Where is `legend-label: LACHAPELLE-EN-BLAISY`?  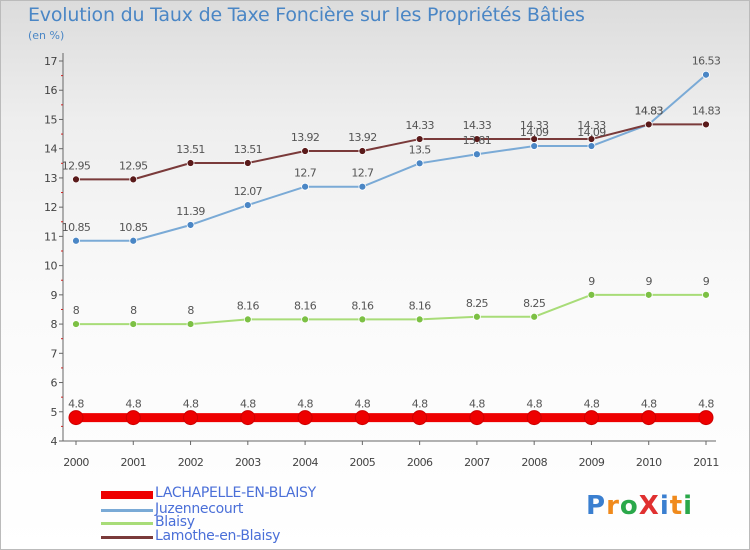 legend-label: LACHAPELLE-EN-BLAISY is located at coordinates (235, 493).